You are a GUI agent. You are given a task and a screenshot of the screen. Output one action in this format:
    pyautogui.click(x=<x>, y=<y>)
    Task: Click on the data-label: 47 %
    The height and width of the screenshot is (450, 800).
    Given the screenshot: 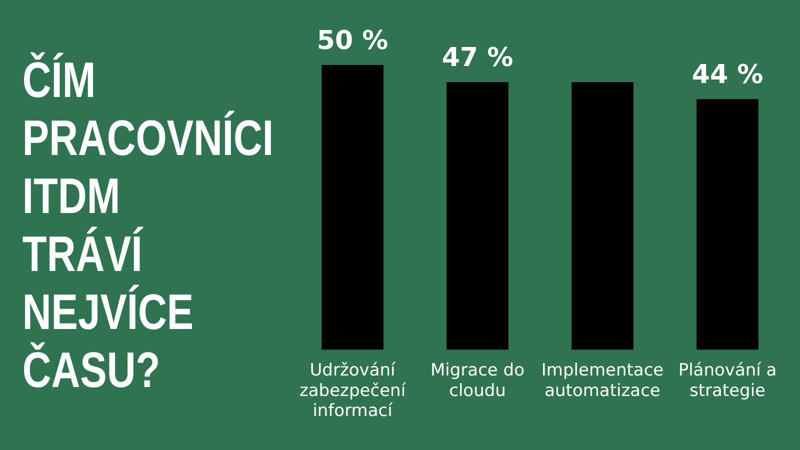 What is the action you would take?
    pyautogui.click(x=478, y=57)
    